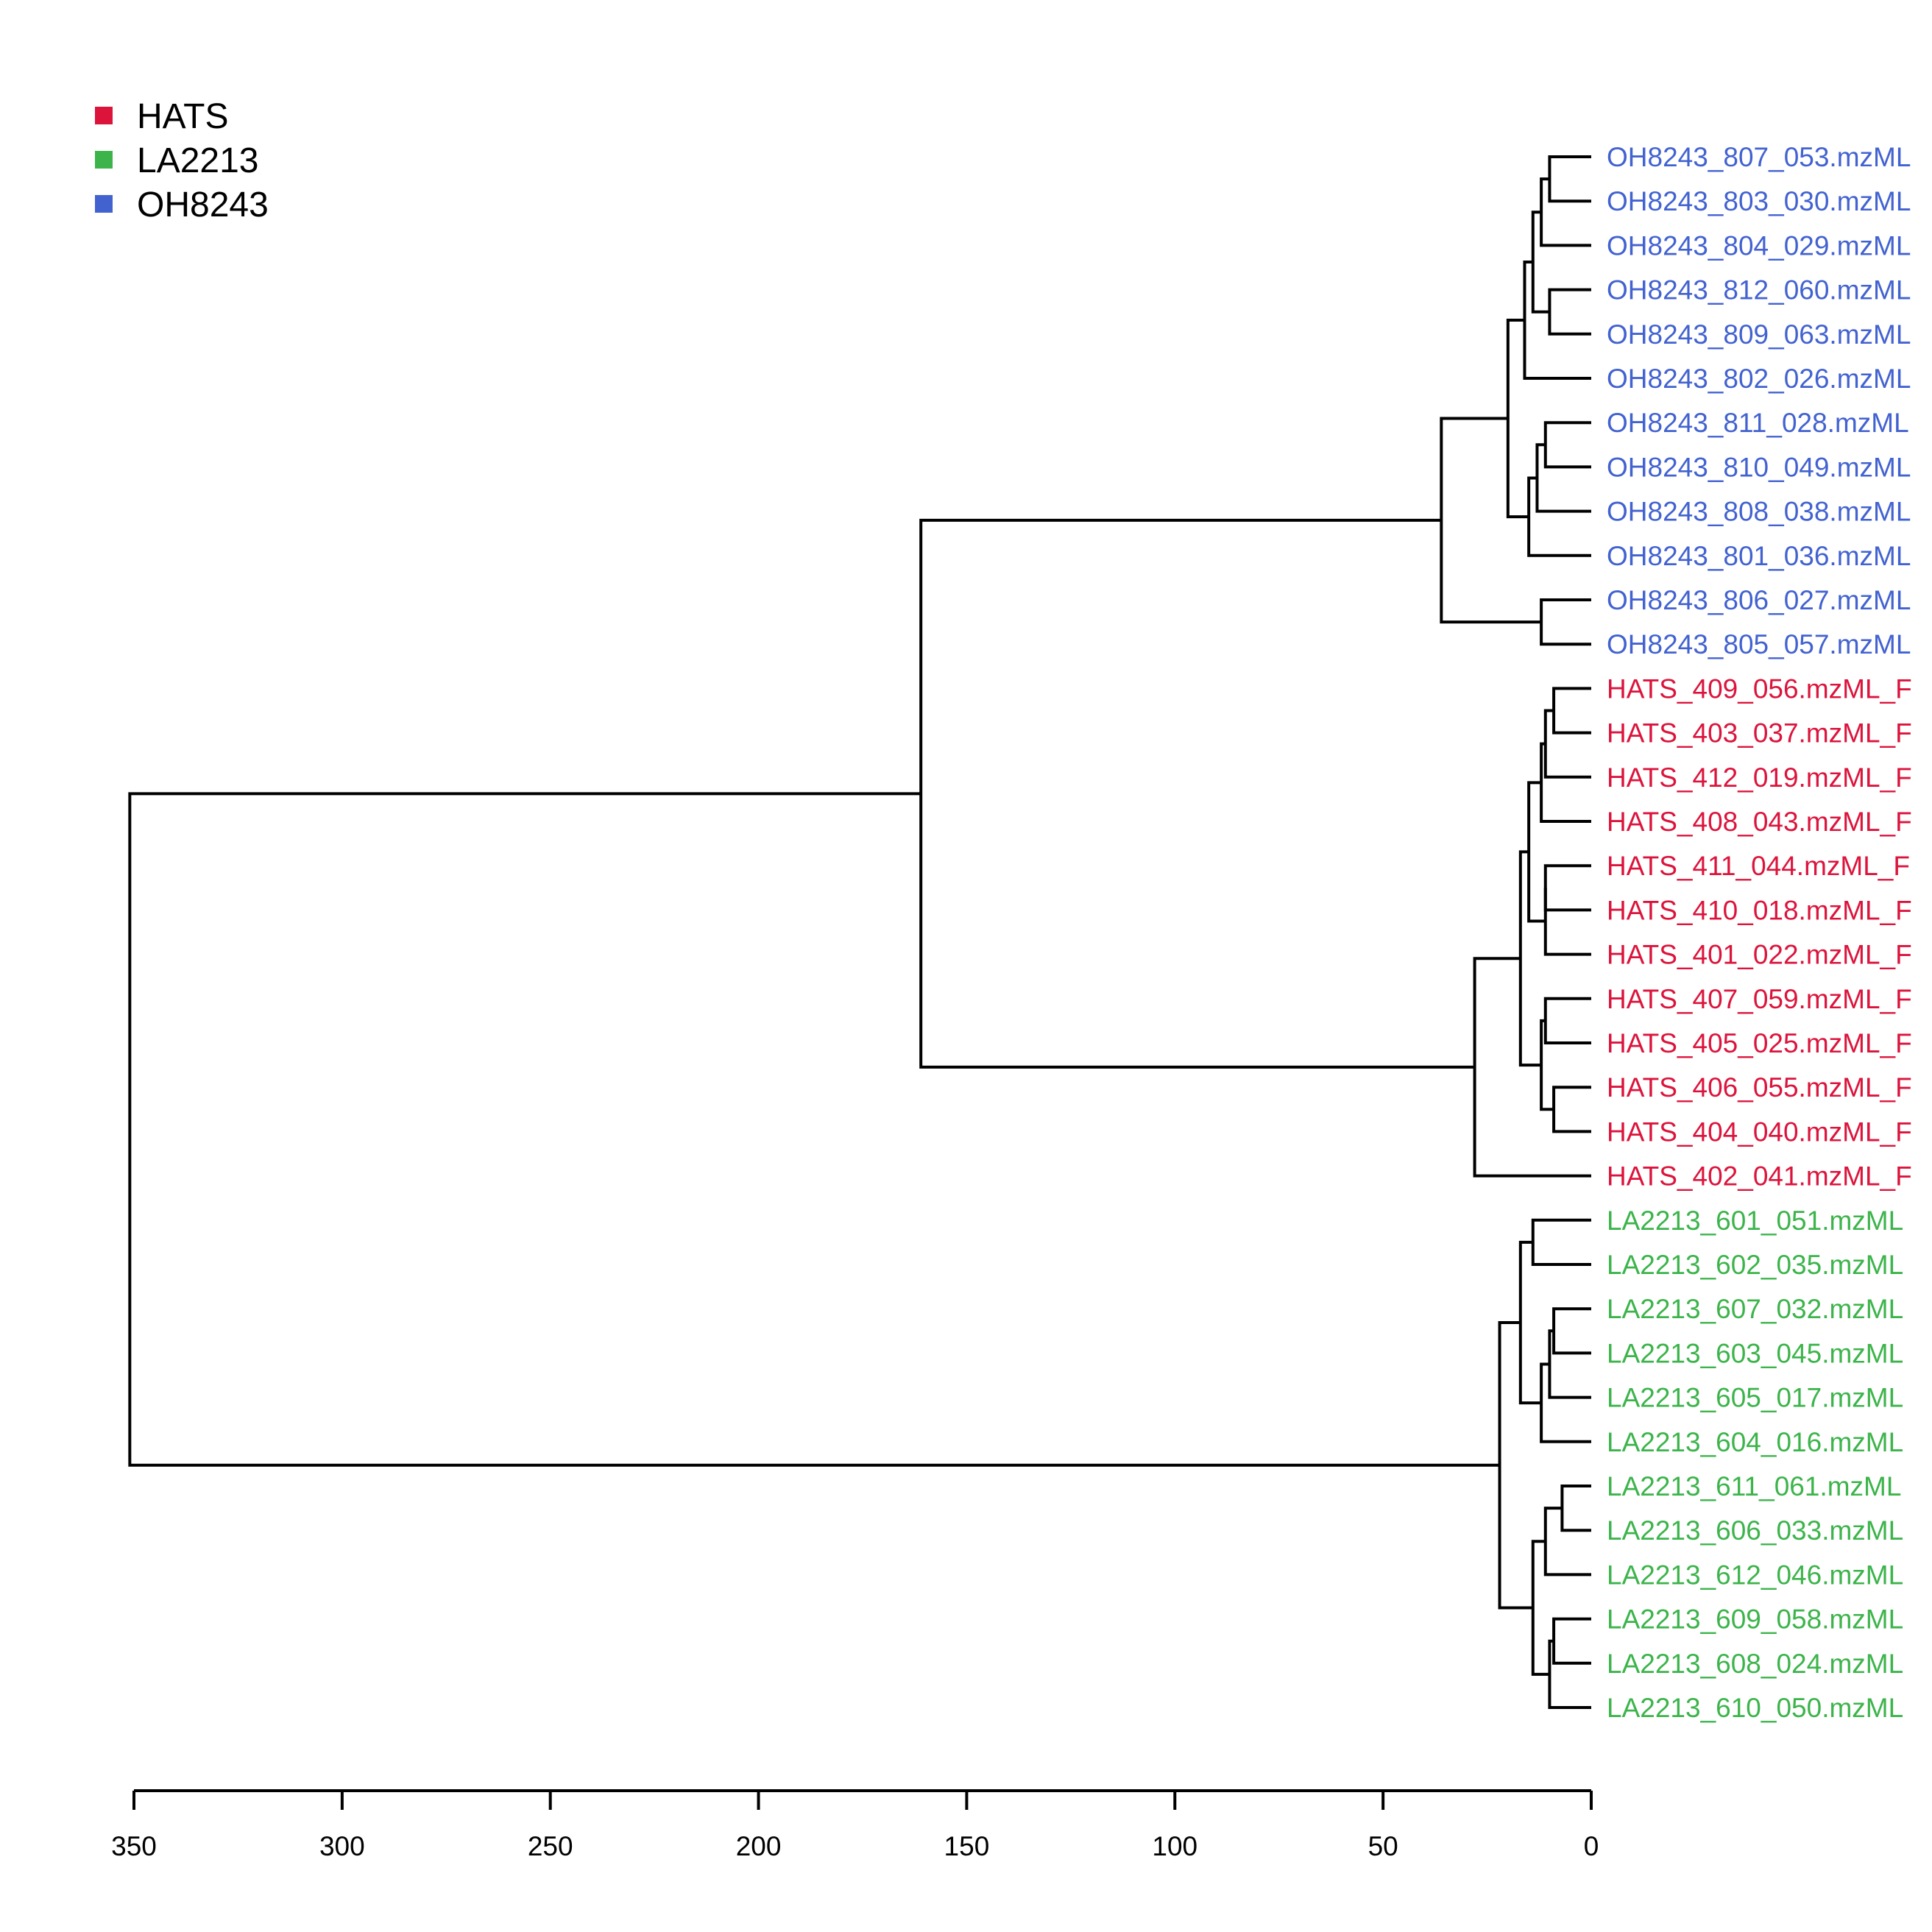 The height and width of the screenshot is (1932, 1932). I want to click on x-tick-label: 200, so click(759, 1846).